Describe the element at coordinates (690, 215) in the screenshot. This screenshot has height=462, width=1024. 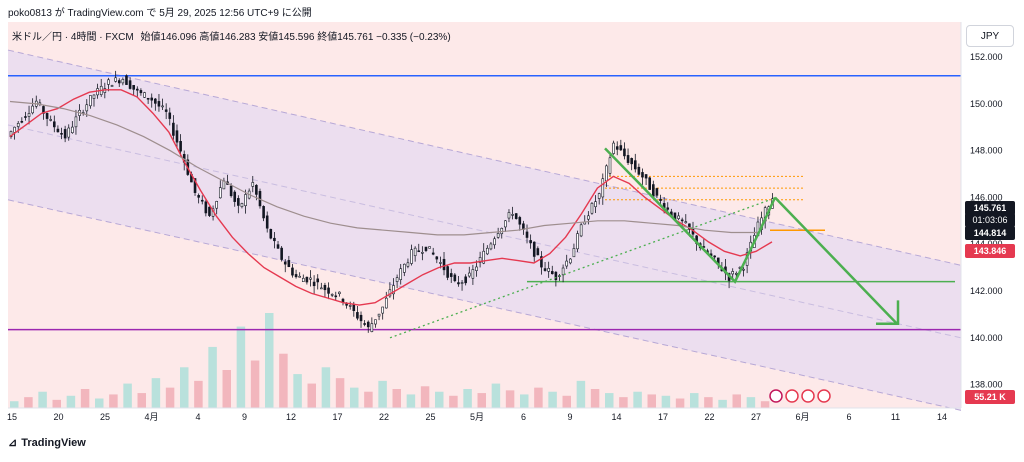
I see `zigzag-drawing` at that location.